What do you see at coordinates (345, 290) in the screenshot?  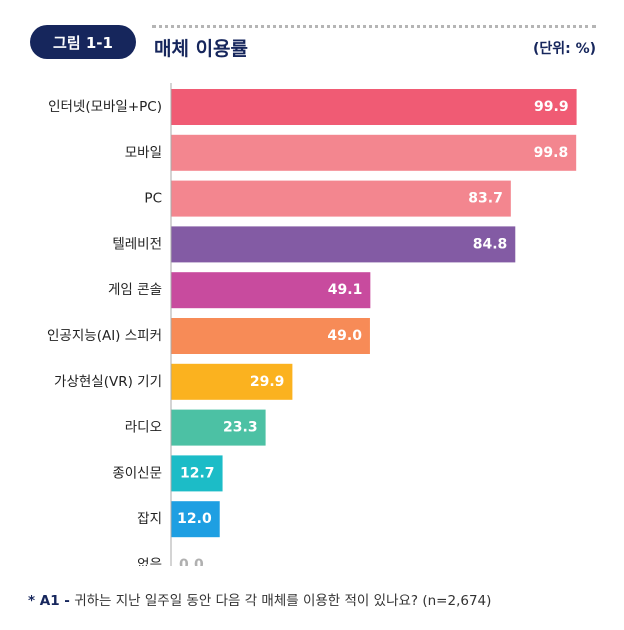 I see `value-label-4: 49.1` at bounding box center [345, 290].